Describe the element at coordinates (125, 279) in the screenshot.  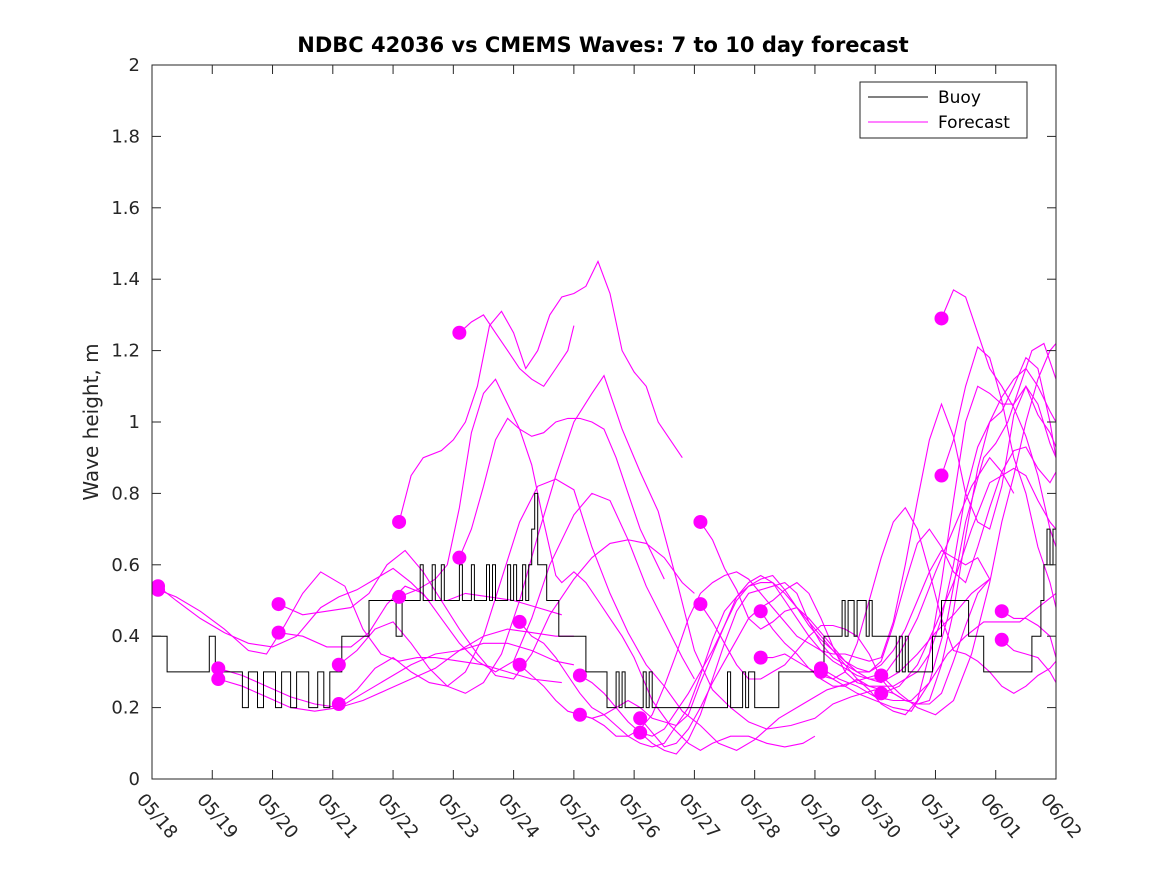
I see `y-tick-label: 1.4` at that location.